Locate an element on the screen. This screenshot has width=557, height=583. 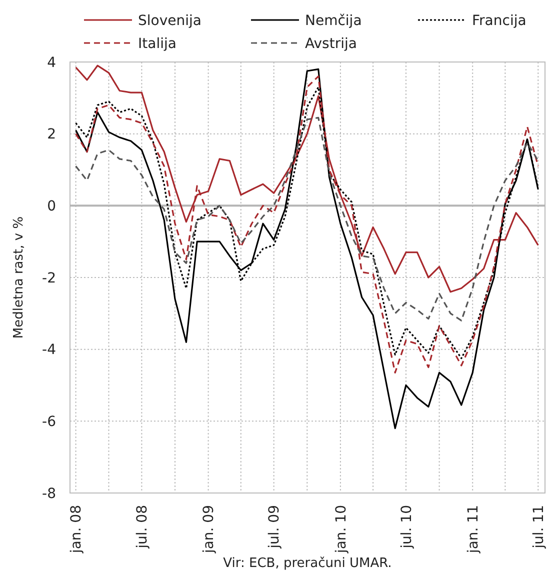
y-axis-title: Medletna rast, v % is located at coordinates (19, 277).